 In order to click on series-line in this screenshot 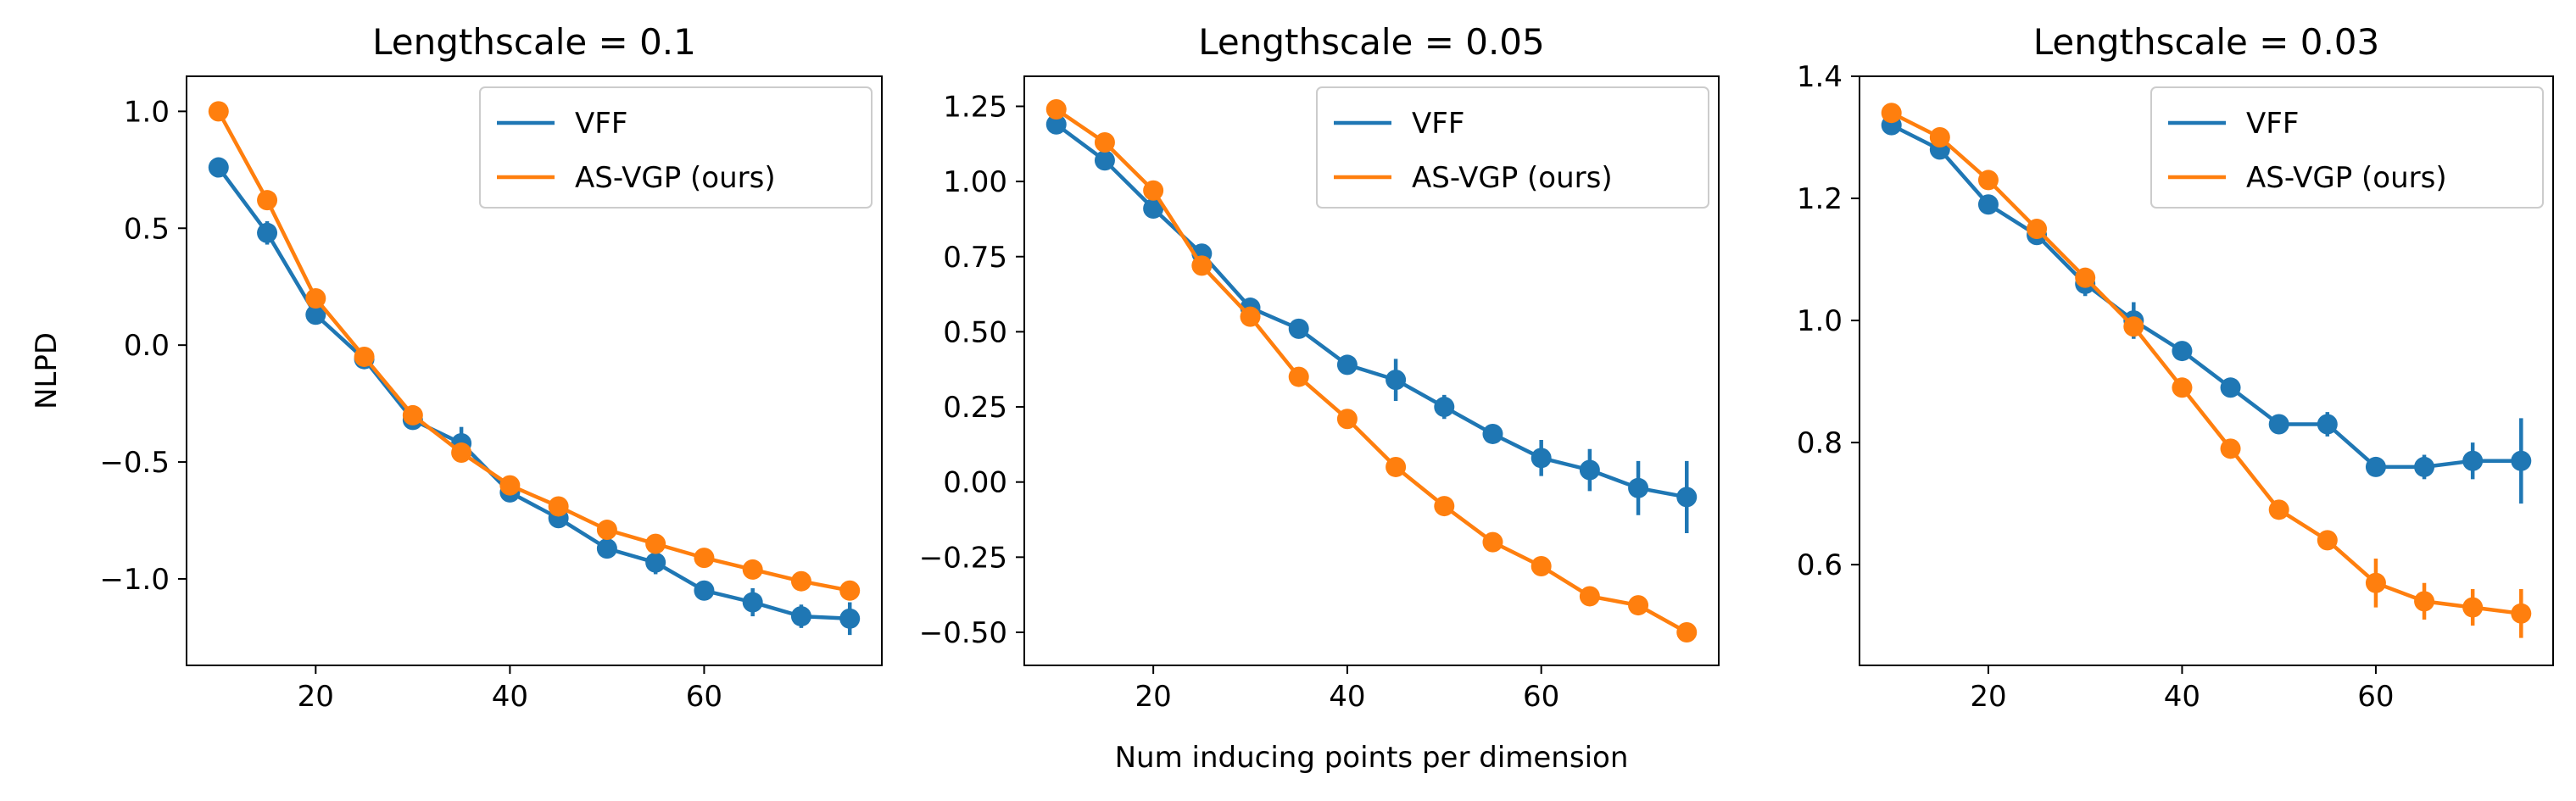, I will do `click(533, 393)`.